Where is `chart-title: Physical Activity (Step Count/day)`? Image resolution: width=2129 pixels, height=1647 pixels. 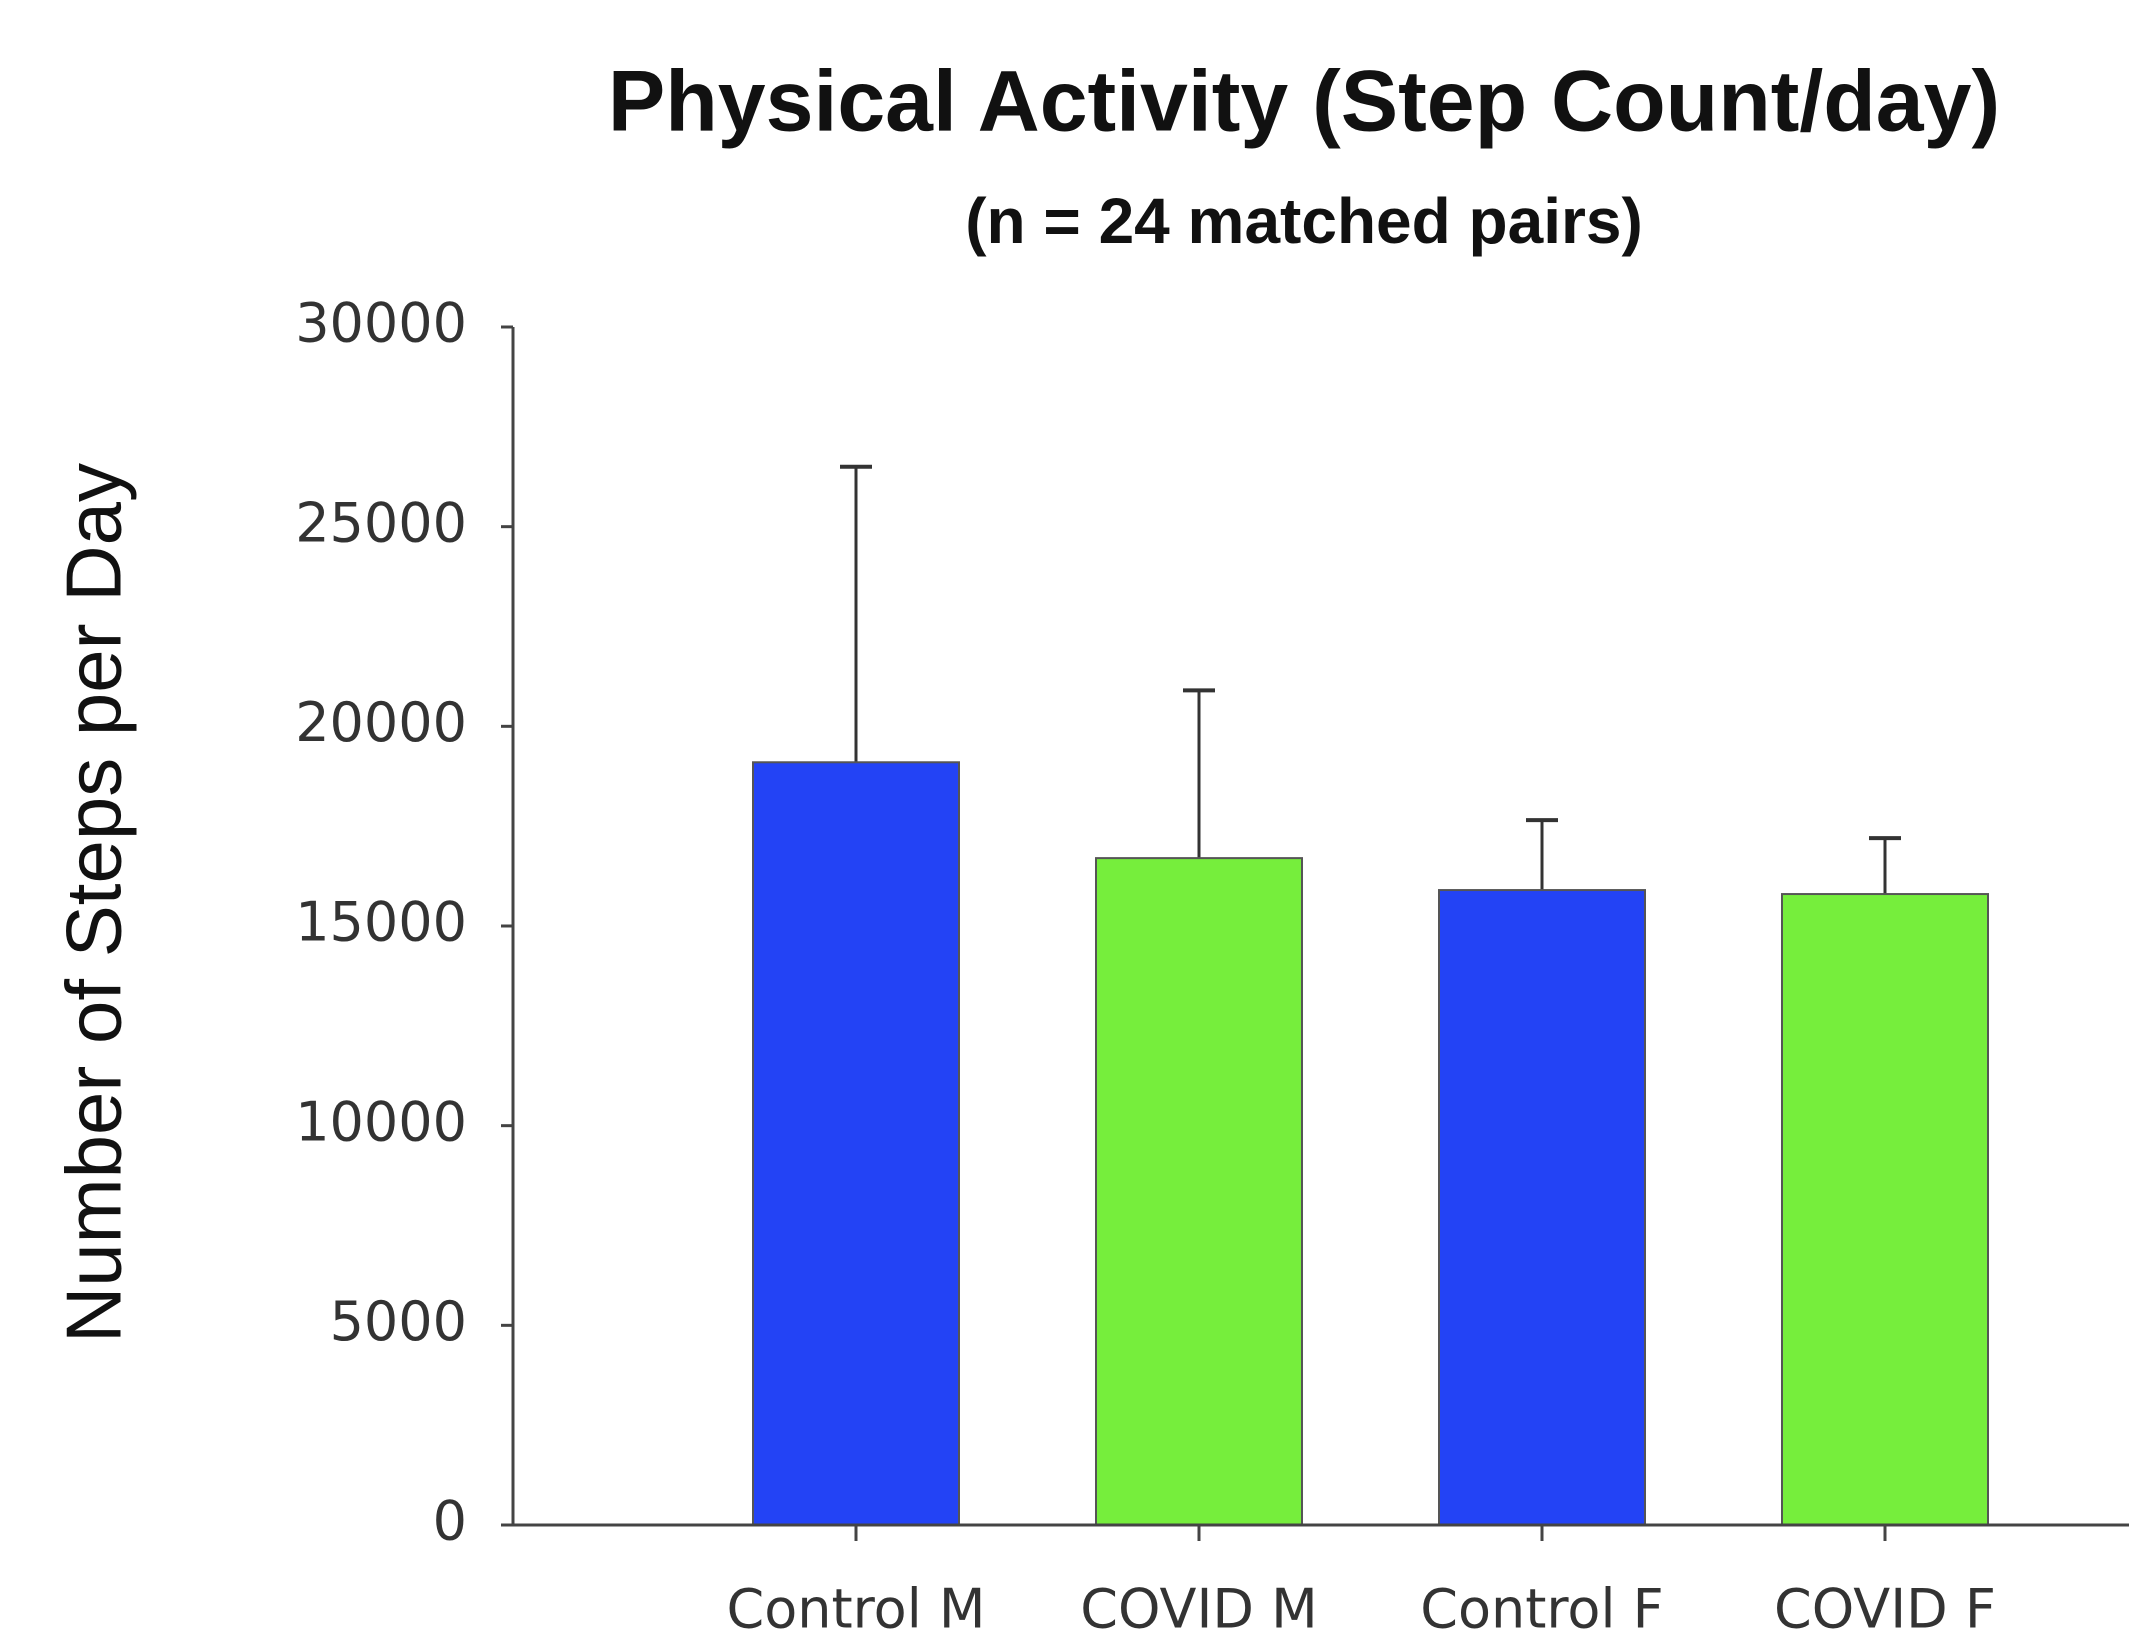
chart-title: Physical Activity (Step Count/day) is located at coordinates (1304, 102).